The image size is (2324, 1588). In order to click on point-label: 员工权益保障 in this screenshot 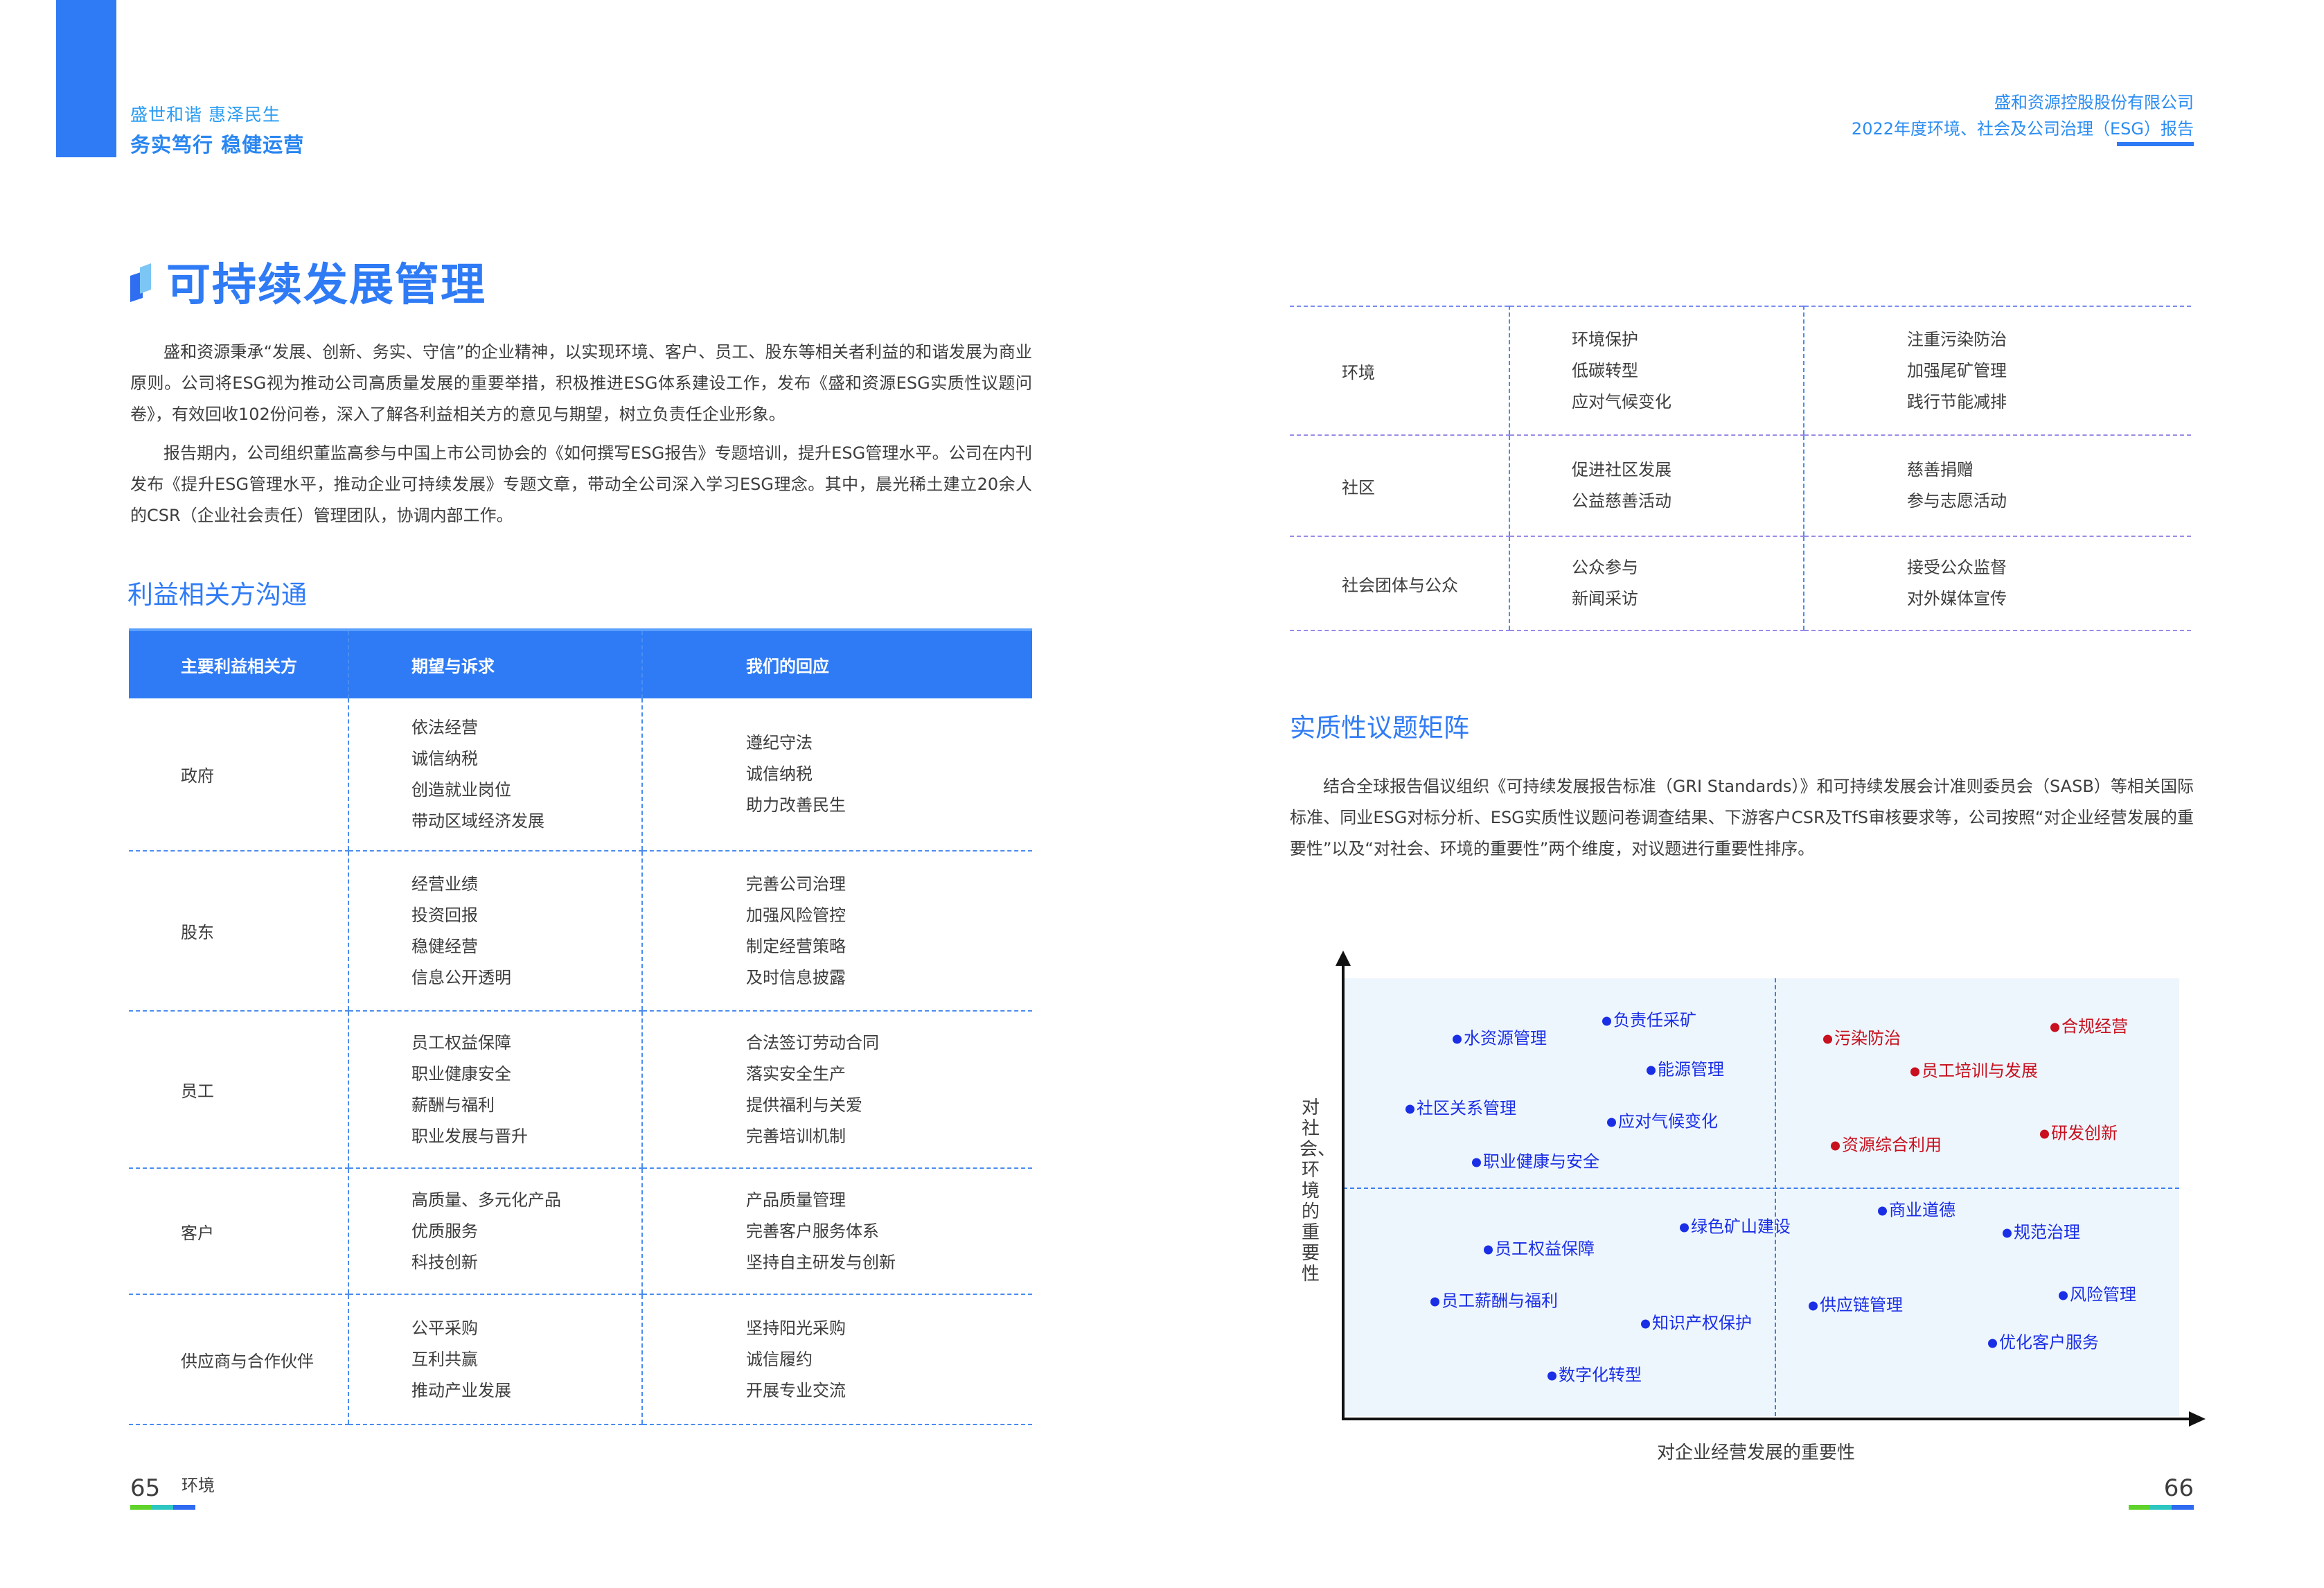, I will do `click(1545, 1249)`.